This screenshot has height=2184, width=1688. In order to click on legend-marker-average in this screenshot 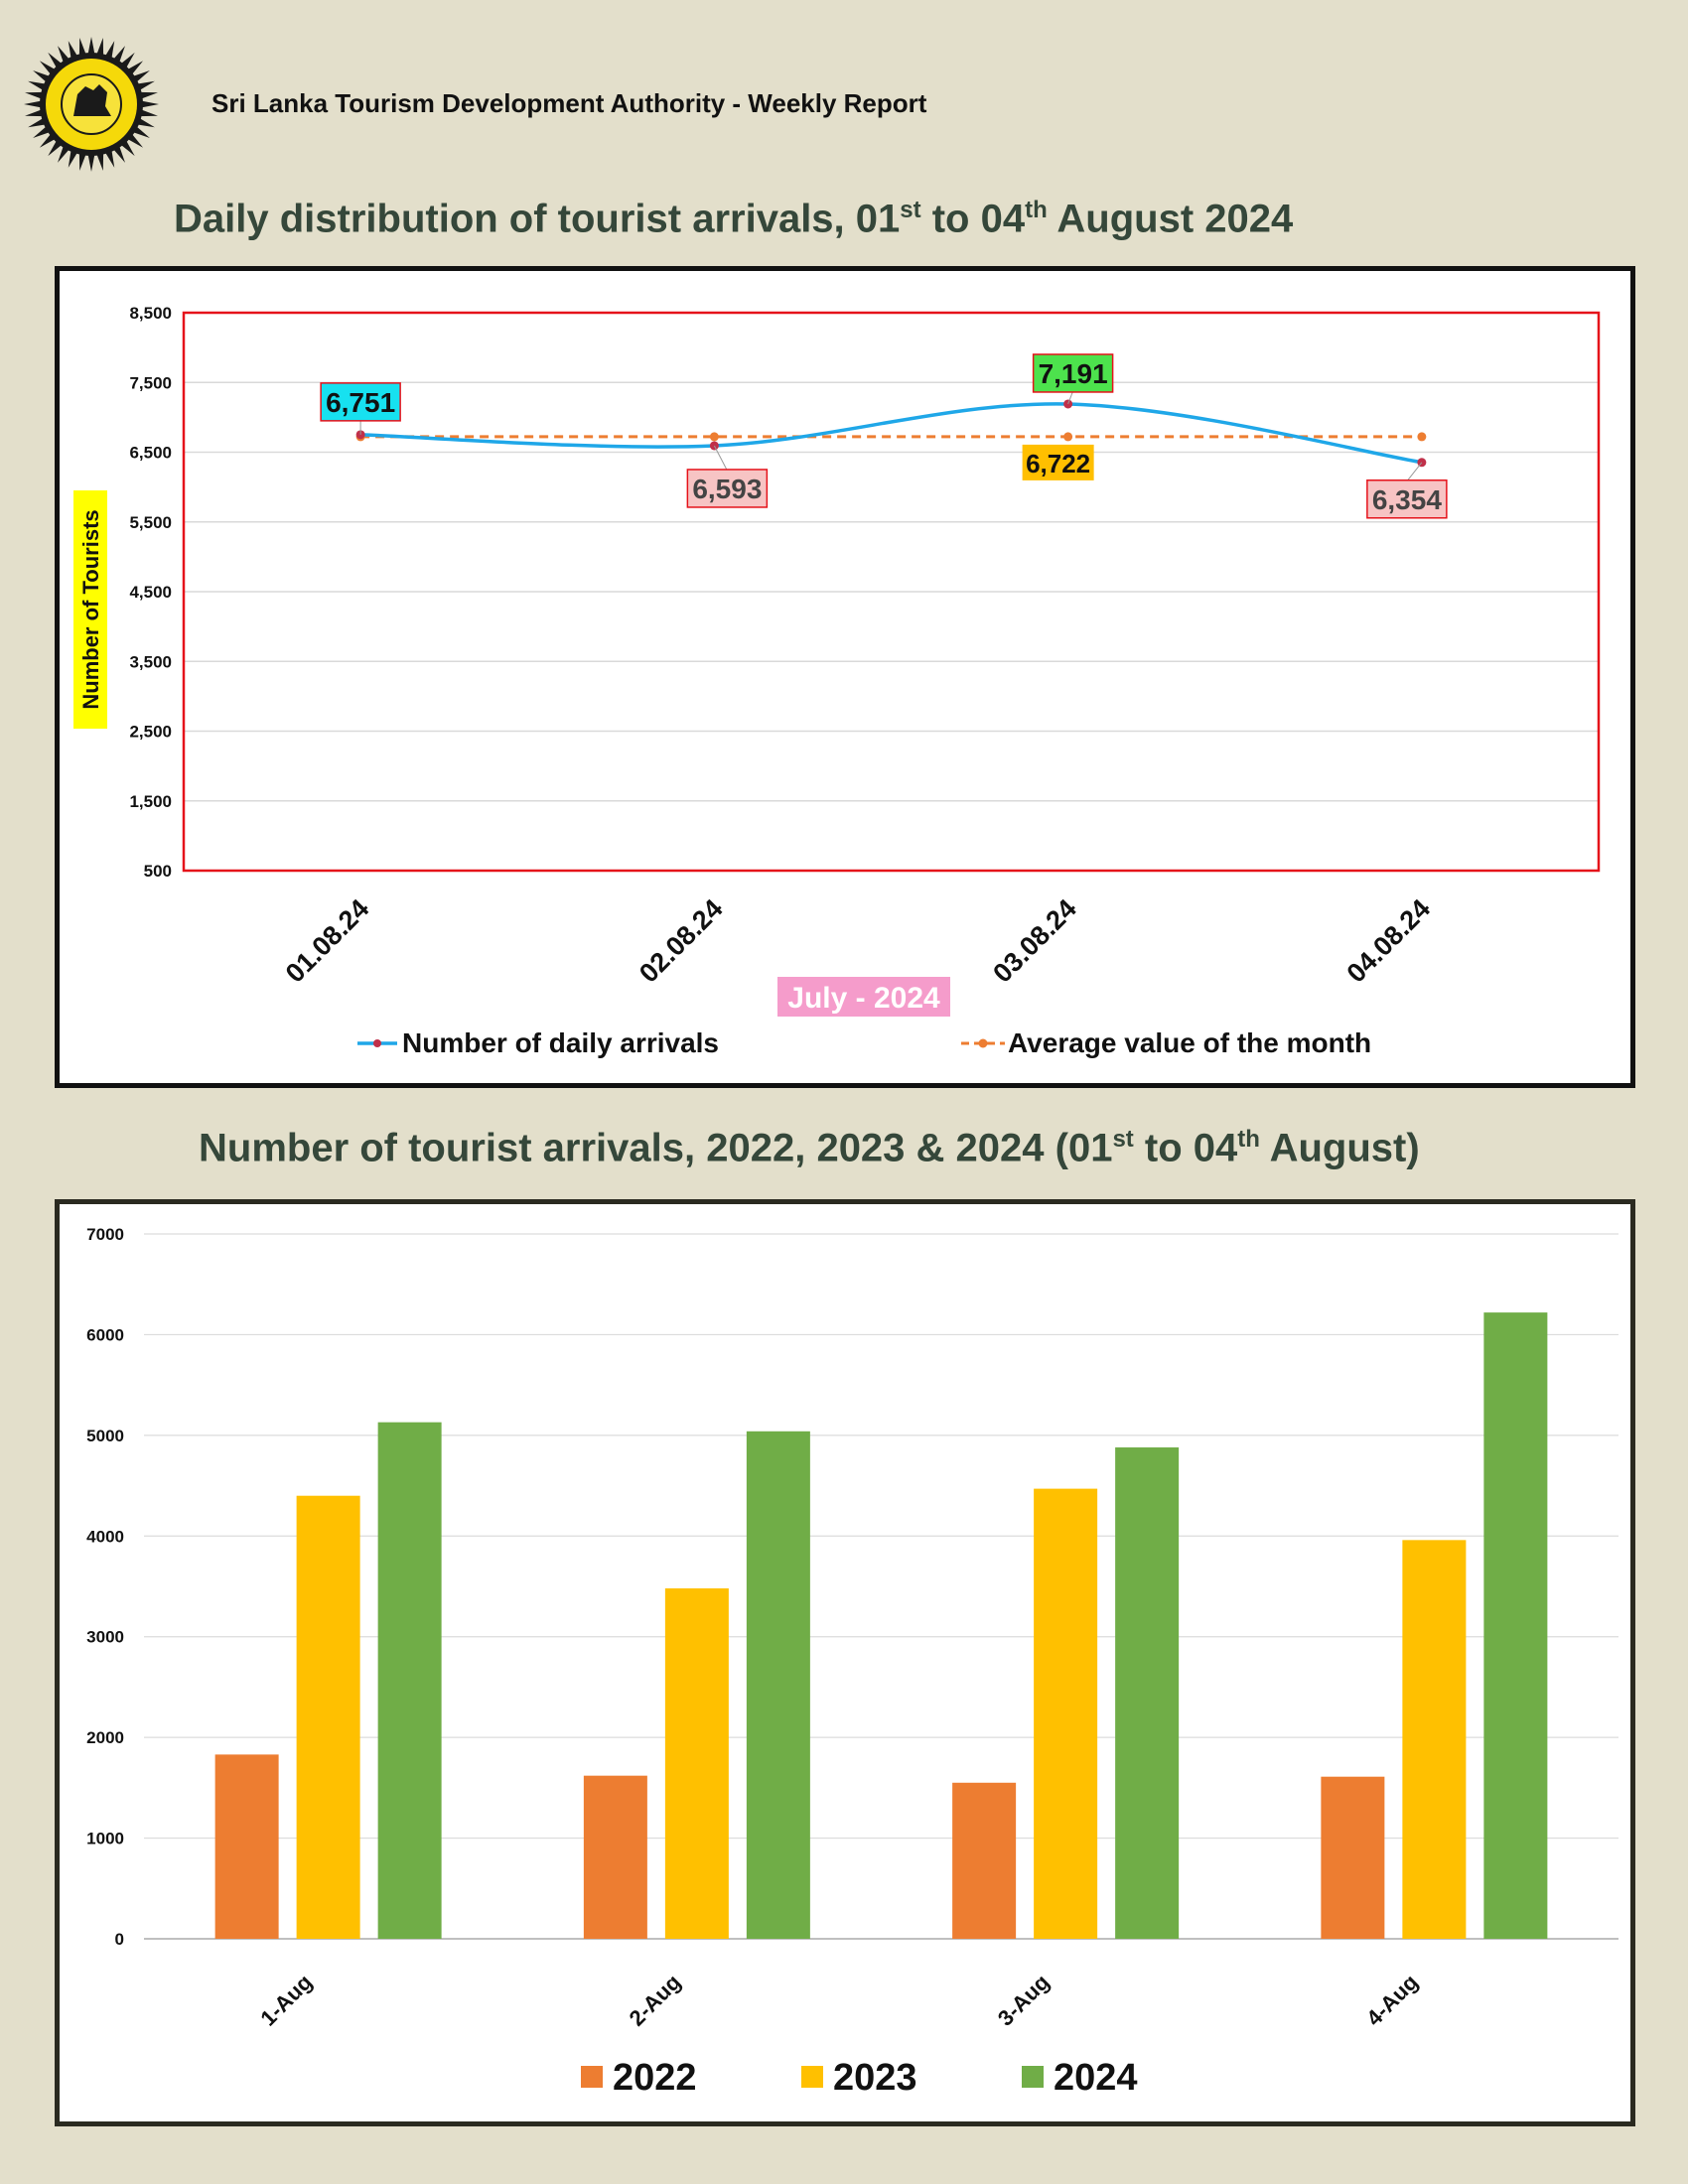, I will do `click(983, 1043)`.